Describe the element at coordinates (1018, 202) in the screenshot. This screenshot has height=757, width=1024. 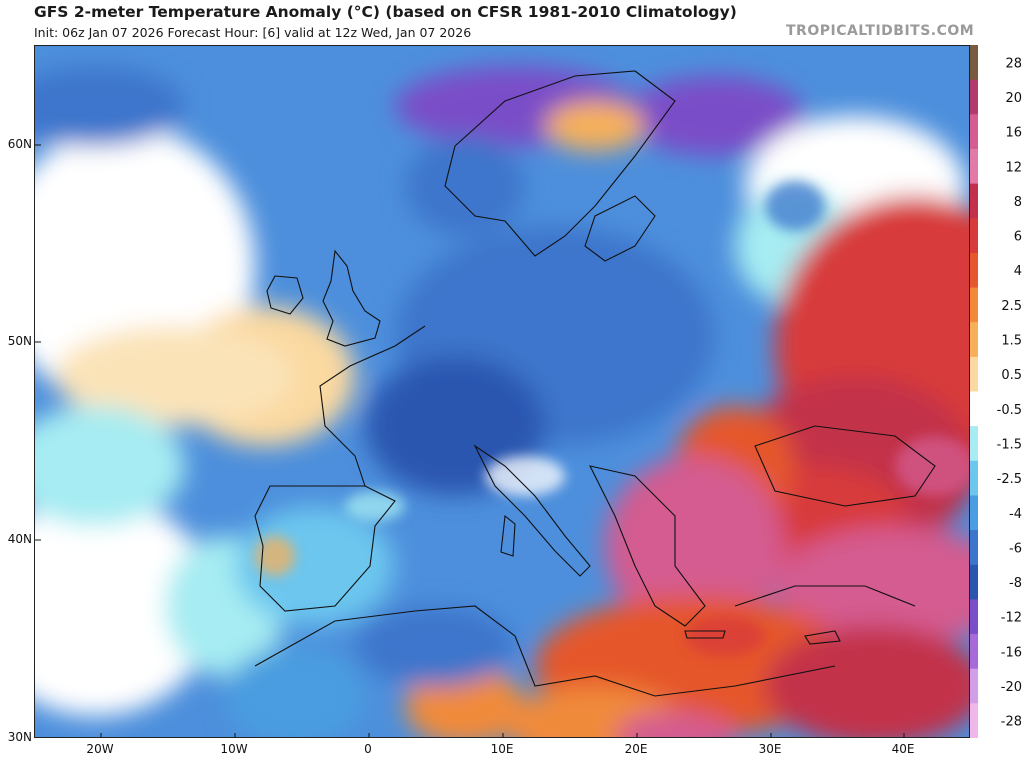
I see `colorbar-label: 8` at that location.